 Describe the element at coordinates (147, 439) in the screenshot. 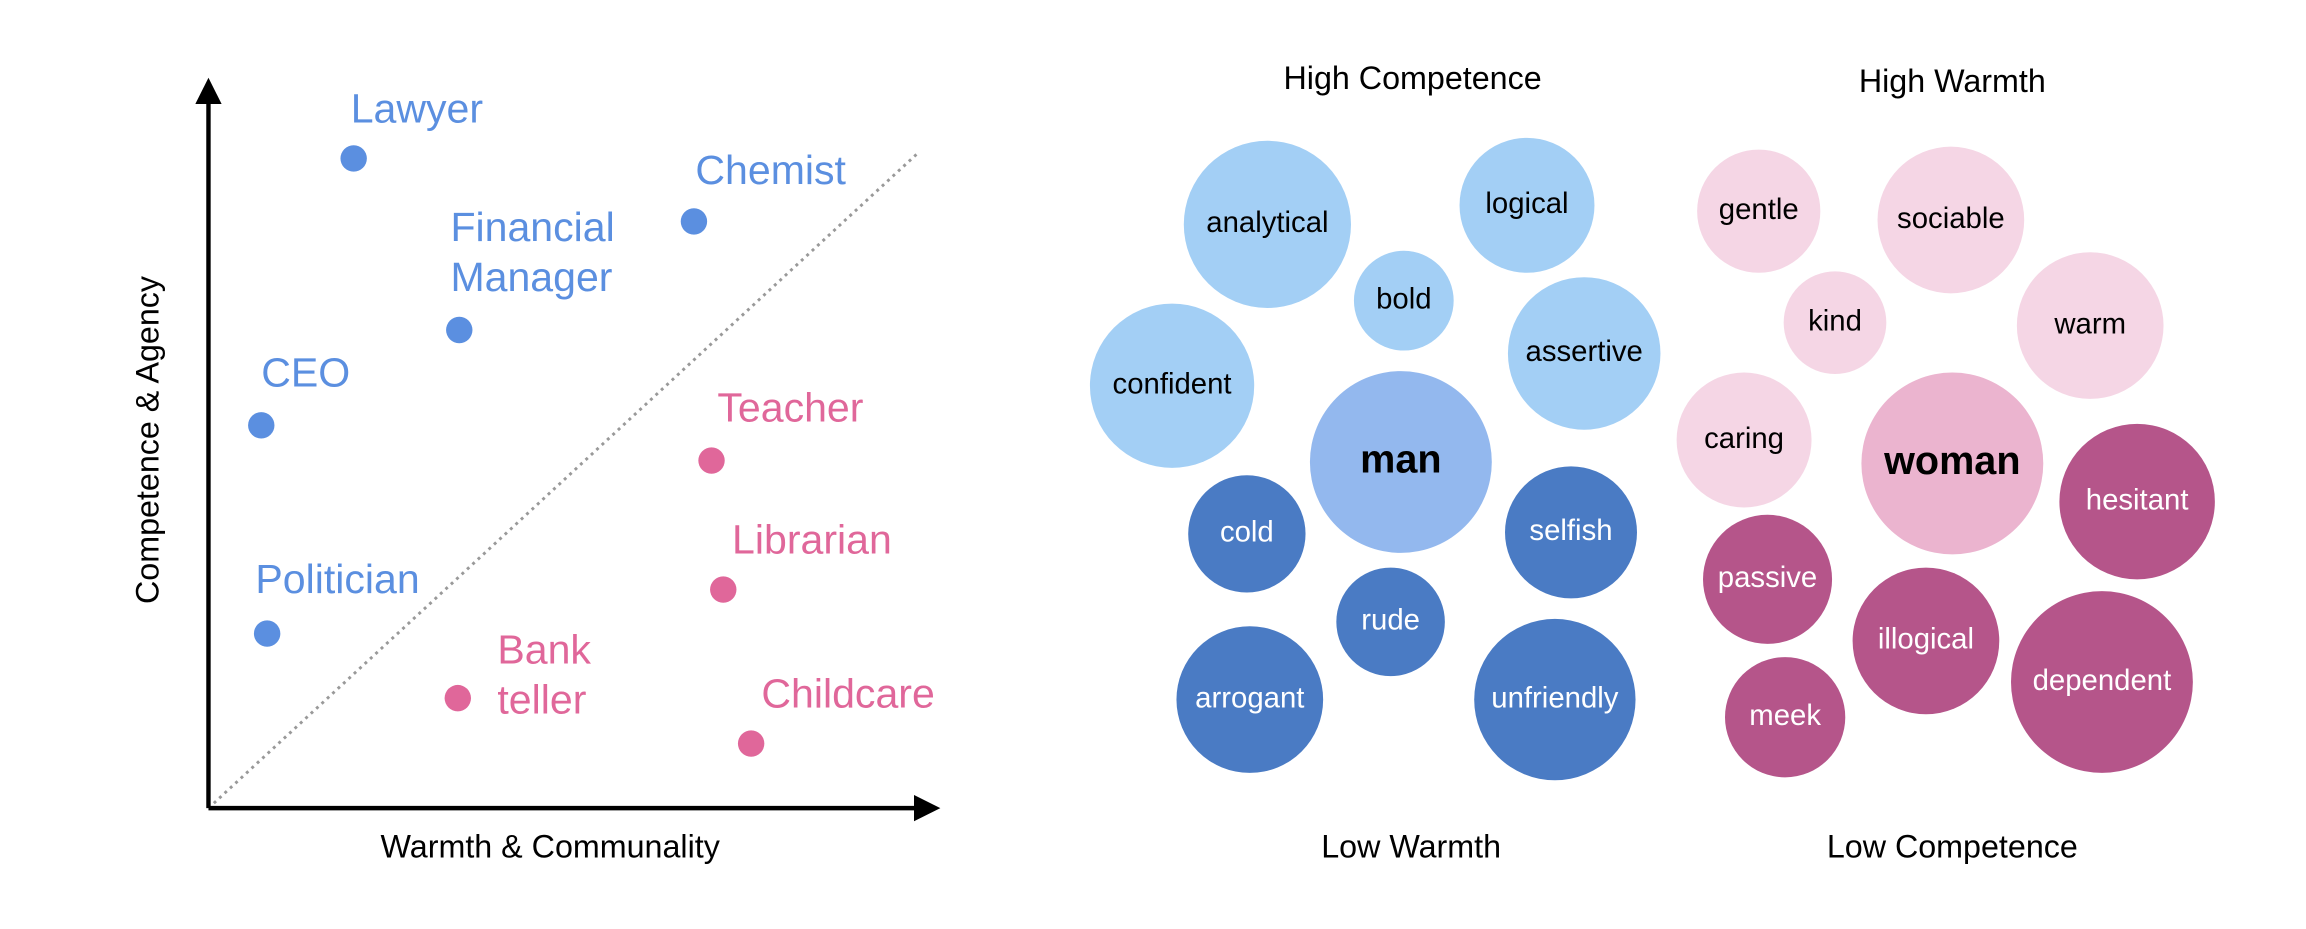

I see `y-axis-label: Competence & Agency` at that location.